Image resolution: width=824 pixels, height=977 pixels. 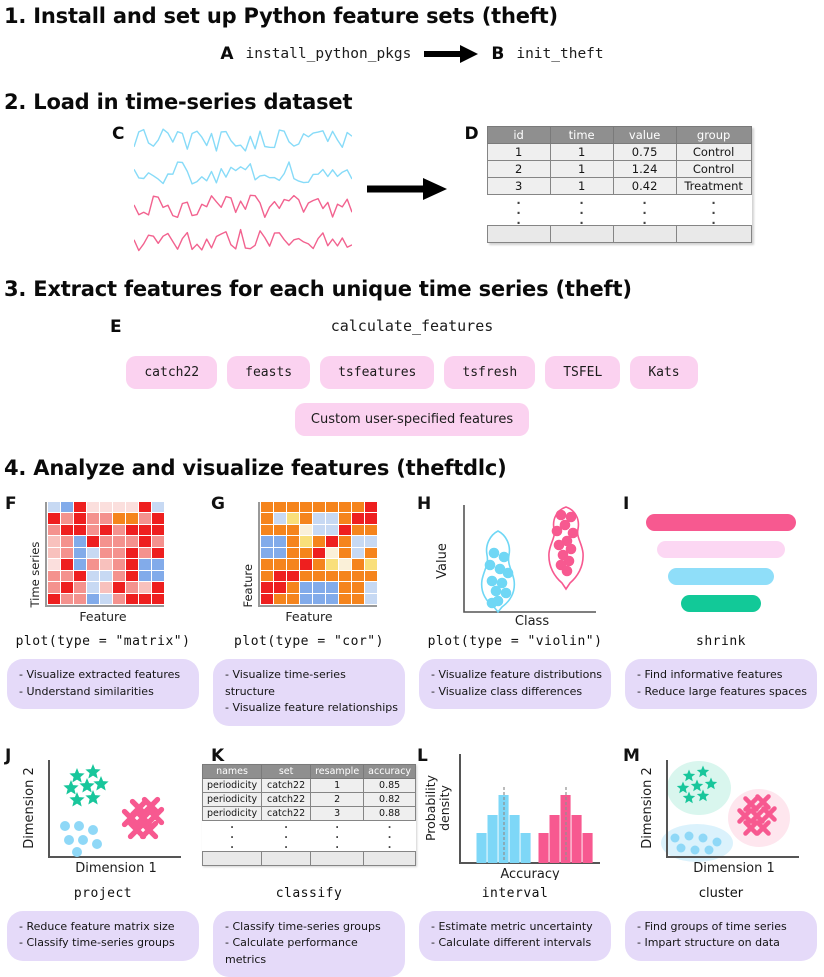 I want to click on panel-caption: plot(type = "violin"), so click(x=515, y=641).